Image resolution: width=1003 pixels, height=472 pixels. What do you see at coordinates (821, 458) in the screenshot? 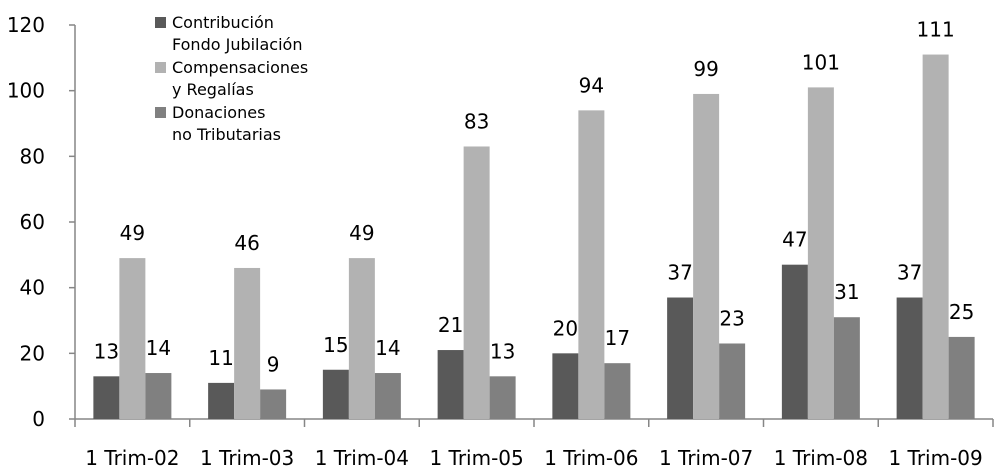
I see `x-tick-label: 1 Trim-08` at bounding box center [821, 458].